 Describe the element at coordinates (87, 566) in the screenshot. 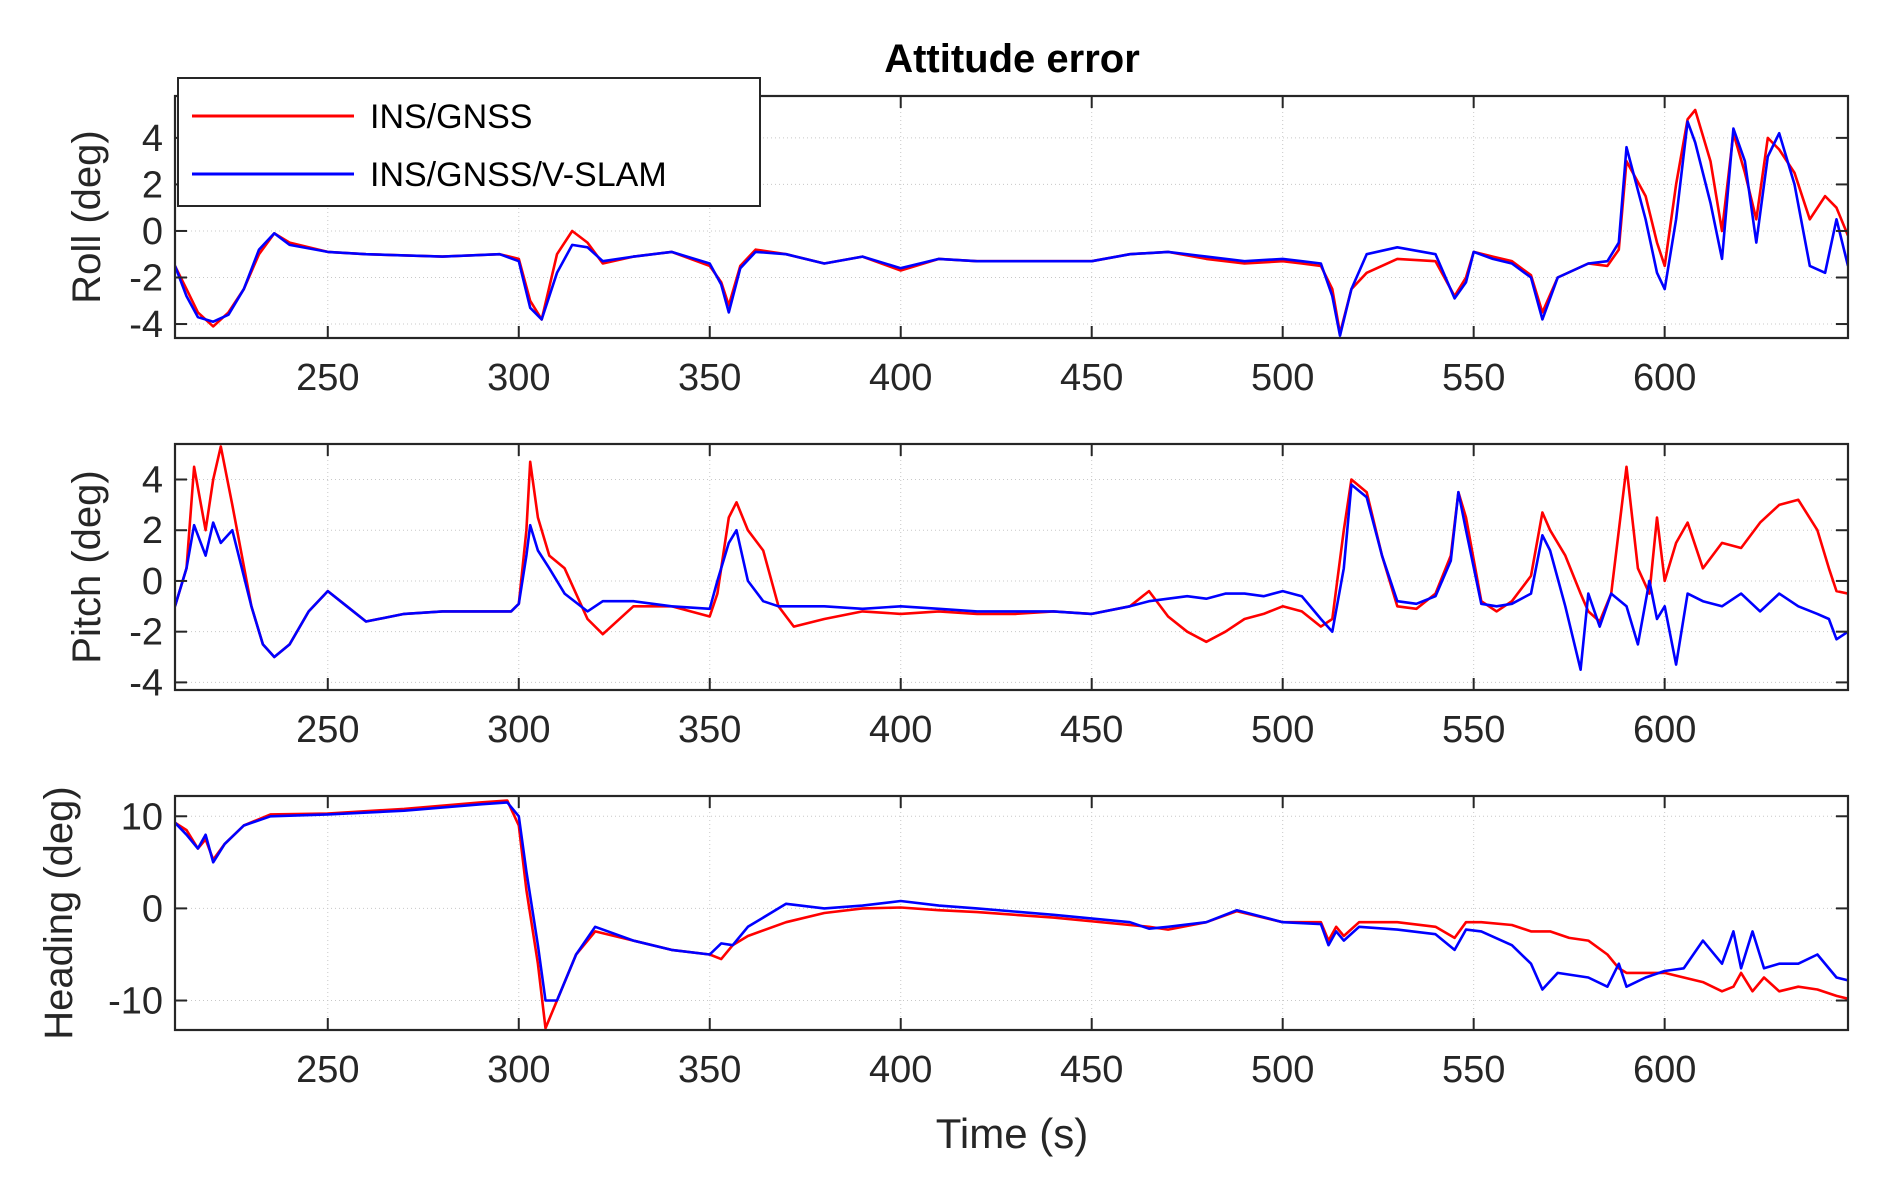

I see `y-axis-label-pitch: Pitch (deg)` at that location.